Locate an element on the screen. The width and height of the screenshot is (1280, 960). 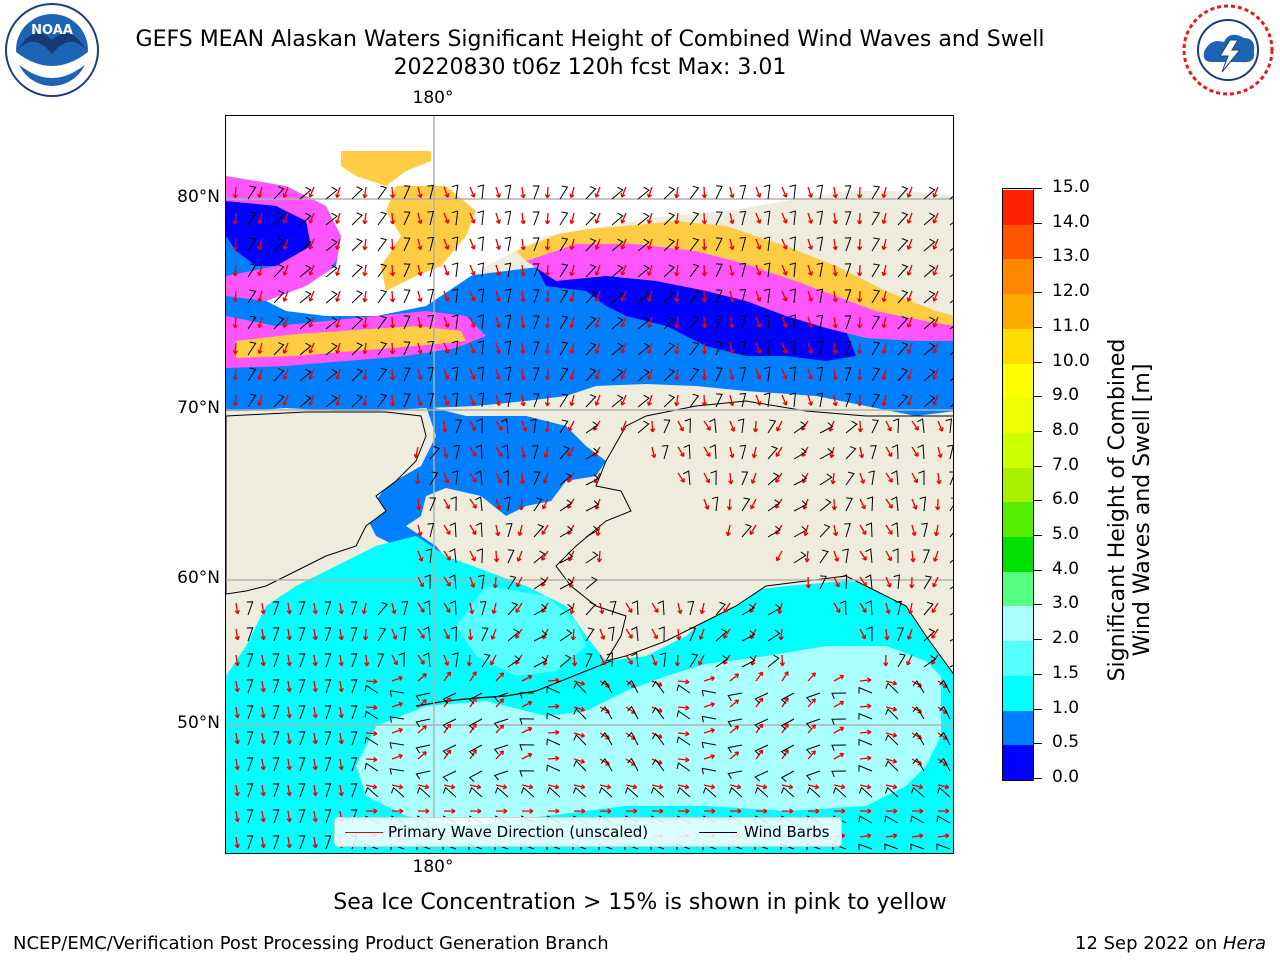
sea-ice-pink-east is located at coordinates (739, 292).